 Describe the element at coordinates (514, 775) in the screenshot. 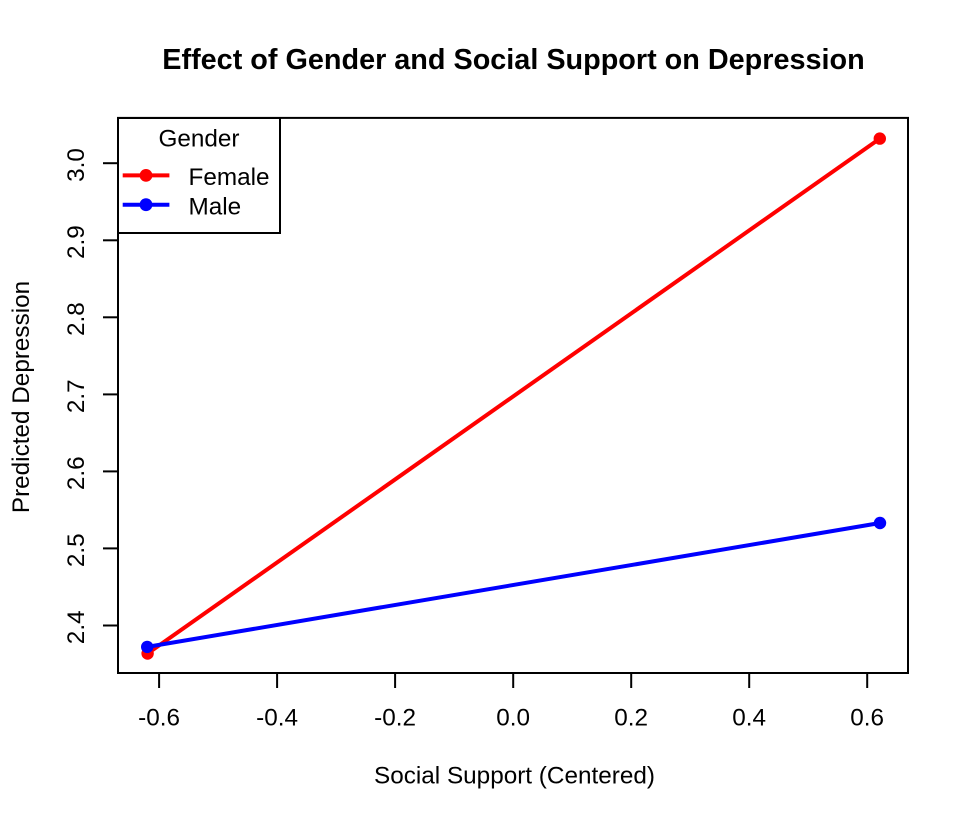

I see `svg-text: Social Support (Centered)` at that location.